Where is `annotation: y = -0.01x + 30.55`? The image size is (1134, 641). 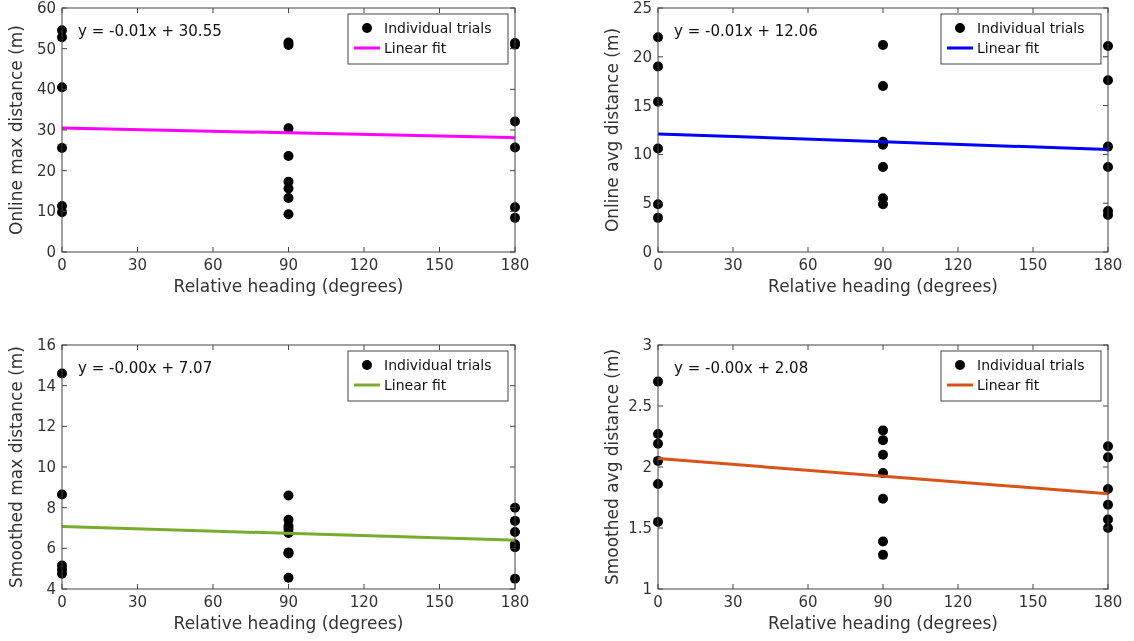 annotation: y = -0.01x + 30.55 is located at coordinates (150, 31).